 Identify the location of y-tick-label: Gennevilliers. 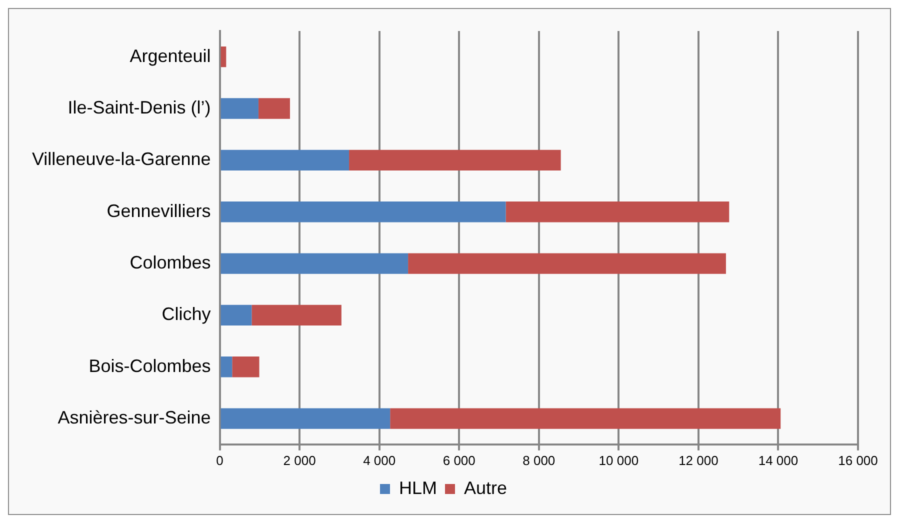
(158, 210).